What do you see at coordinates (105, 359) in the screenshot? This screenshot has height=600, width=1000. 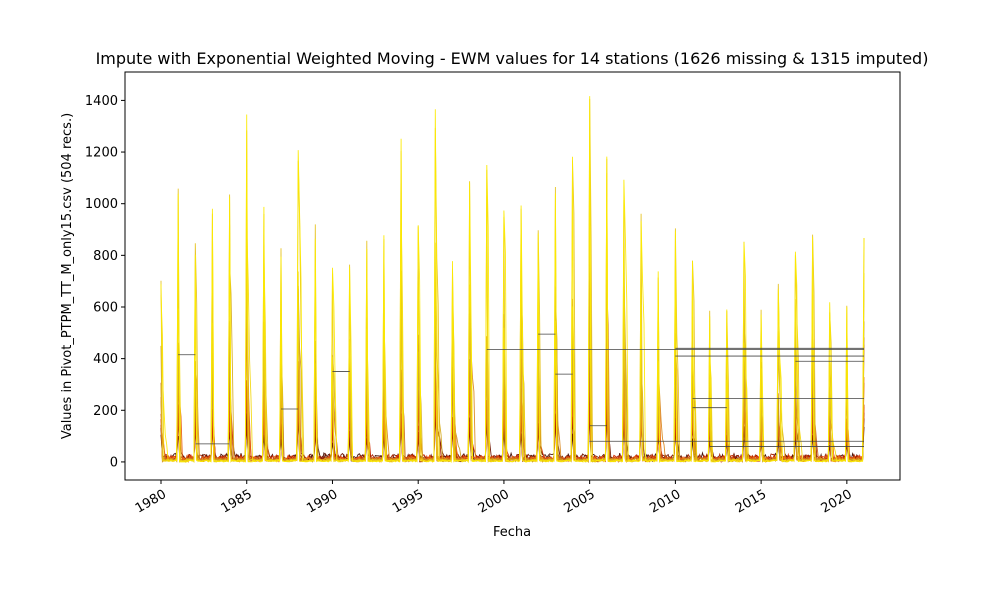 I see `y-tick-label: 400` at bounding box center [105, 359].